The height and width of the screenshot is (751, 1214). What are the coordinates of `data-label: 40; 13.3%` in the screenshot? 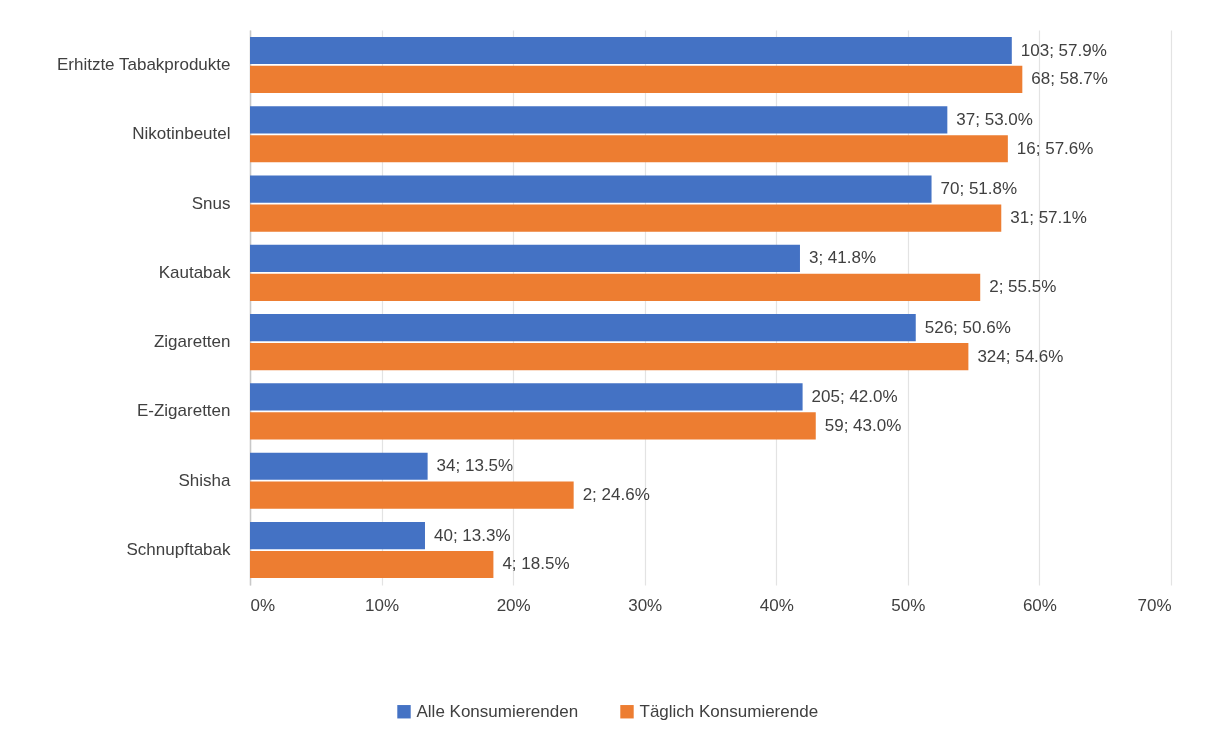 It's located at (472, 535).